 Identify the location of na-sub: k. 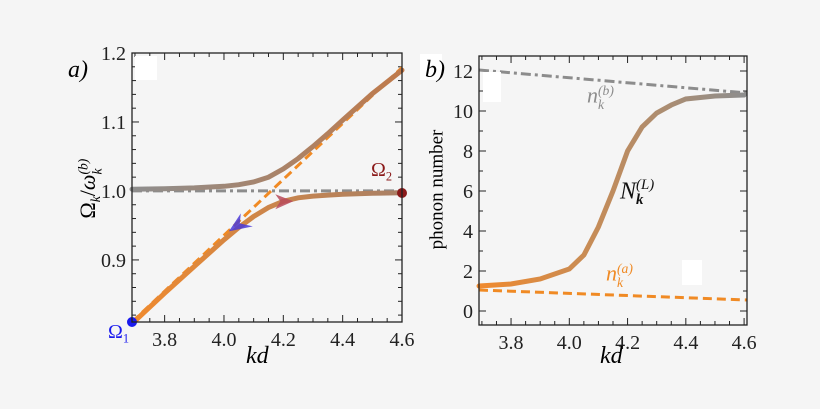
(620, 282).